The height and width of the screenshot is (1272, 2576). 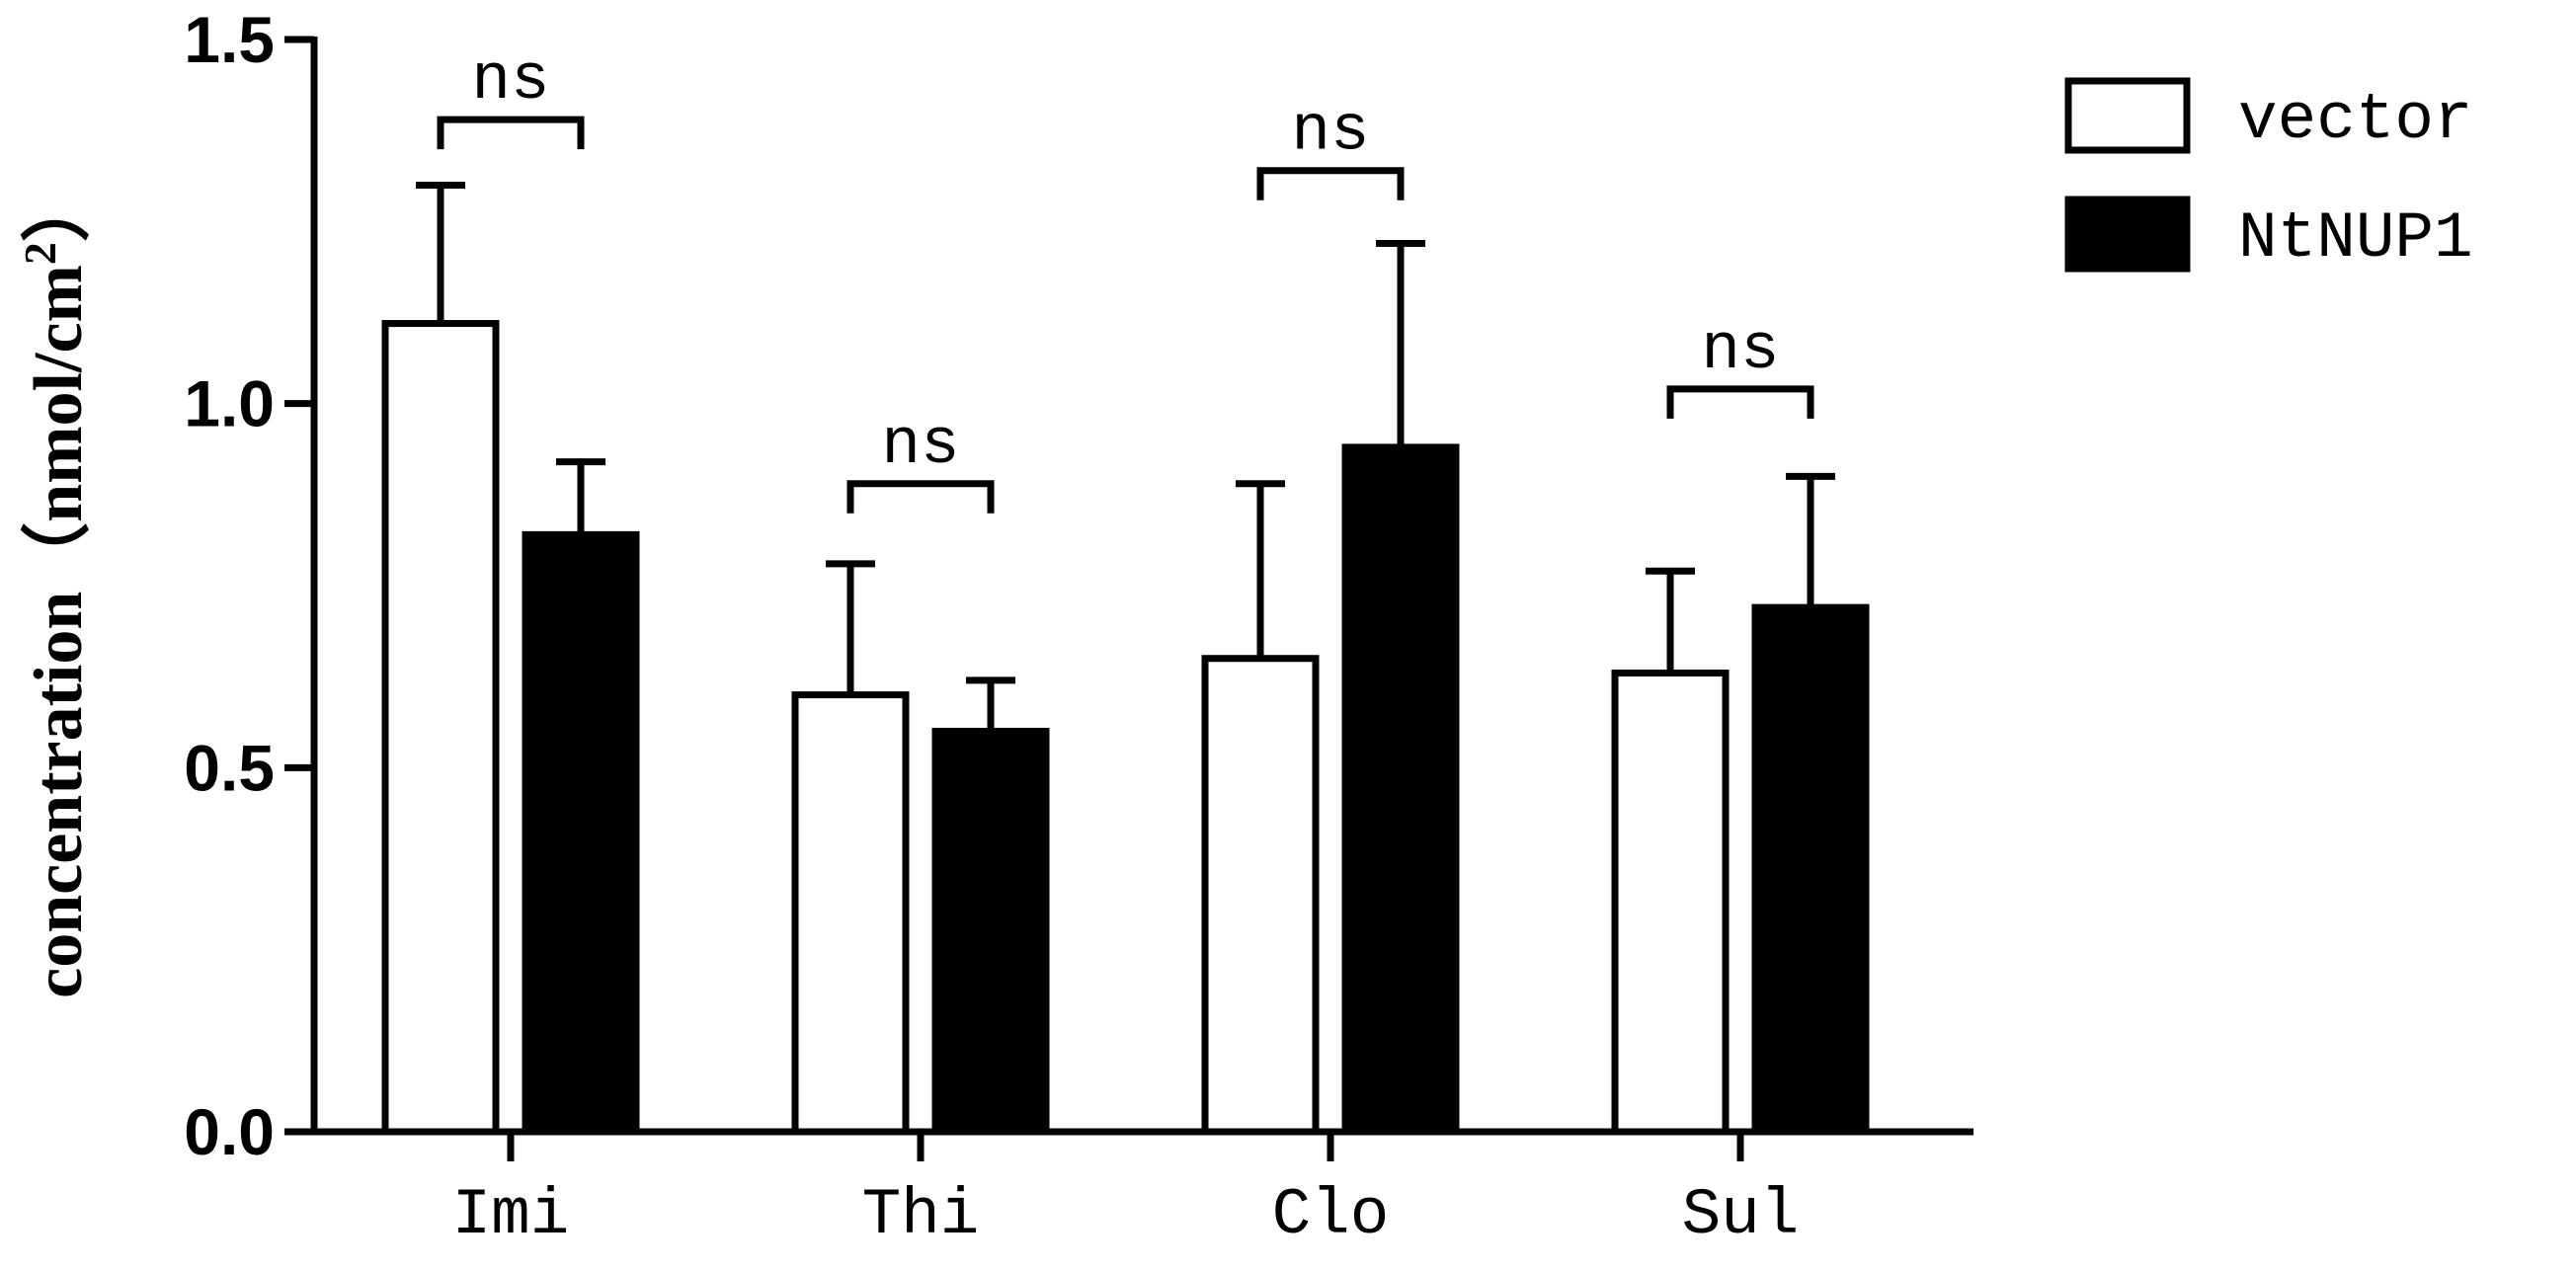 What do you see at coordinates (1400, 789) in the screenshot?
I see `bar-ntnup1-clo` at bounding box center [1400, 789].